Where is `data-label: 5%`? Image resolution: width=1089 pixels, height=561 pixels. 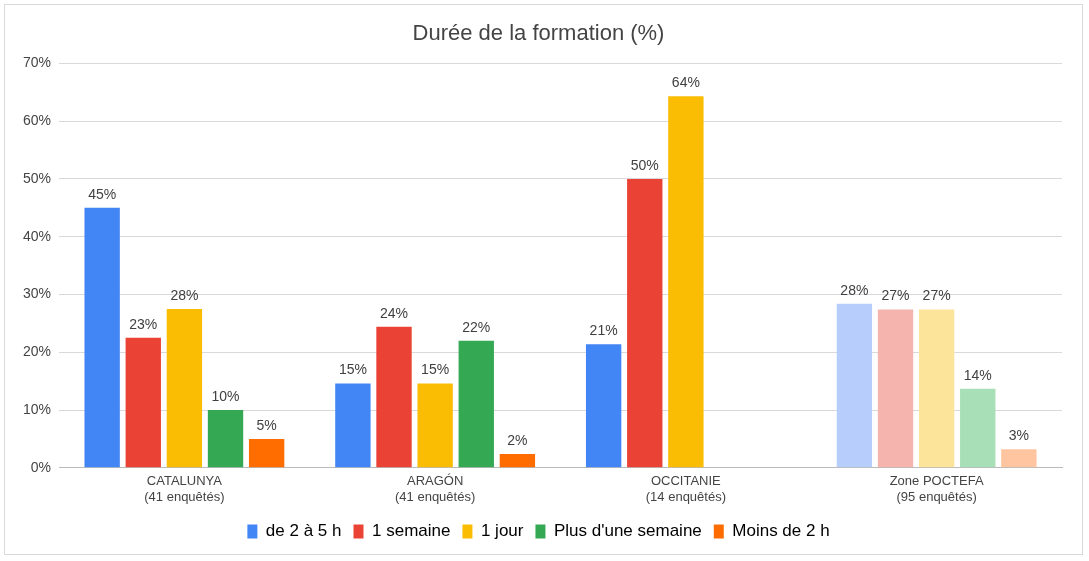
data-label: 5% is located at coordinates (266, 424).